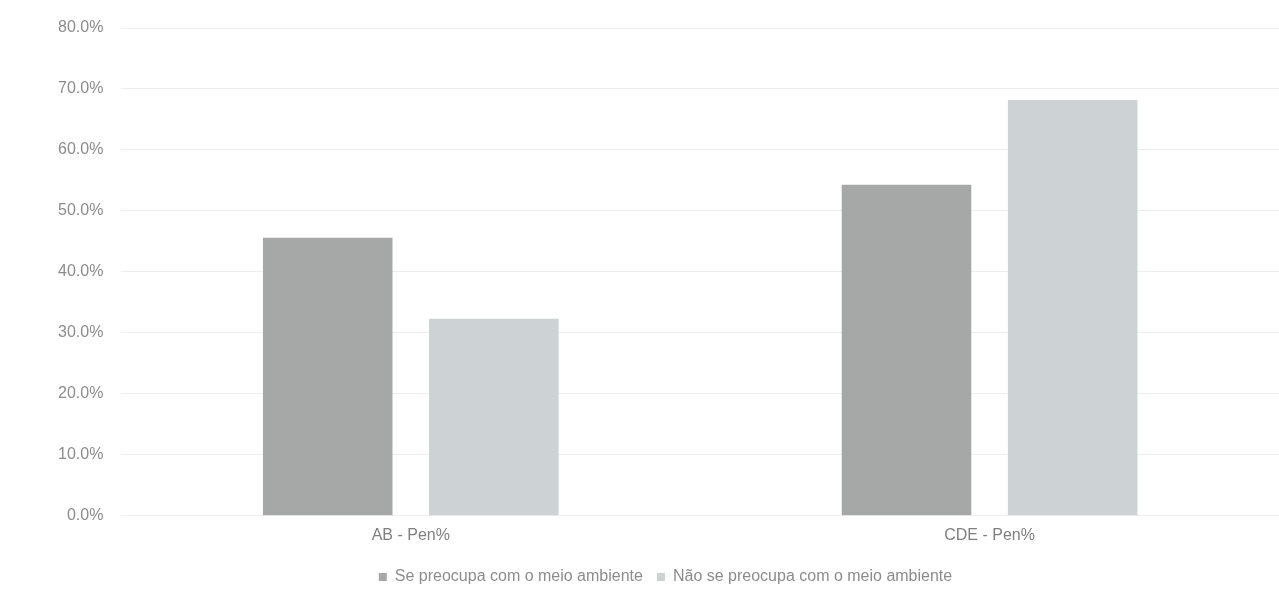 This screenshot has width=1279, height=601. What do you see at coordinates (812, 576) in the screenshot?
I see `legend-label: Não se preocupa com o meio ambiente` at bounding box center [812, 576].